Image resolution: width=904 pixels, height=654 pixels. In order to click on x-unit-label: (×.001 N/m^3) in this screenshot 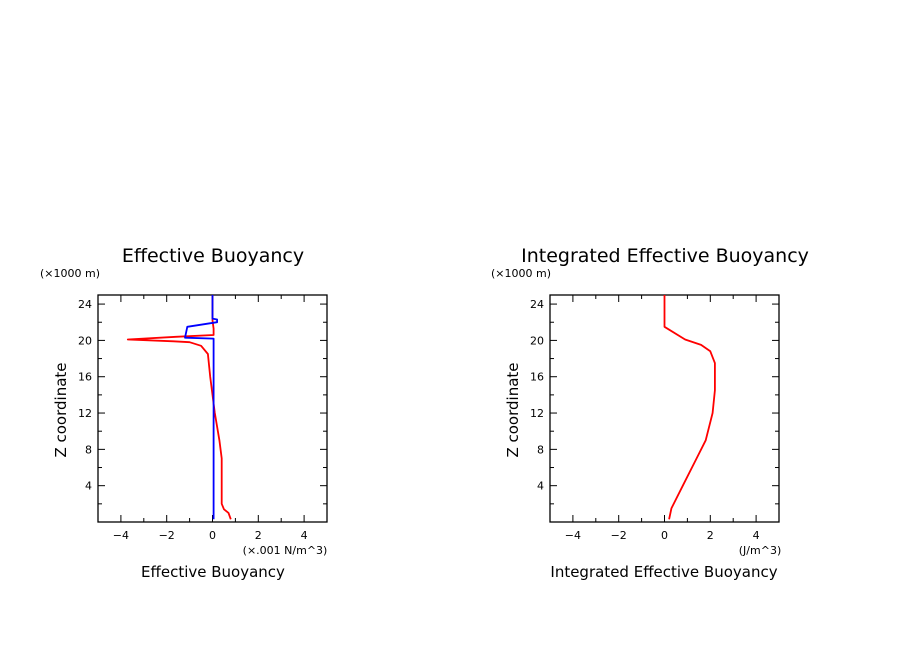, I will do `click(285, 550)`.